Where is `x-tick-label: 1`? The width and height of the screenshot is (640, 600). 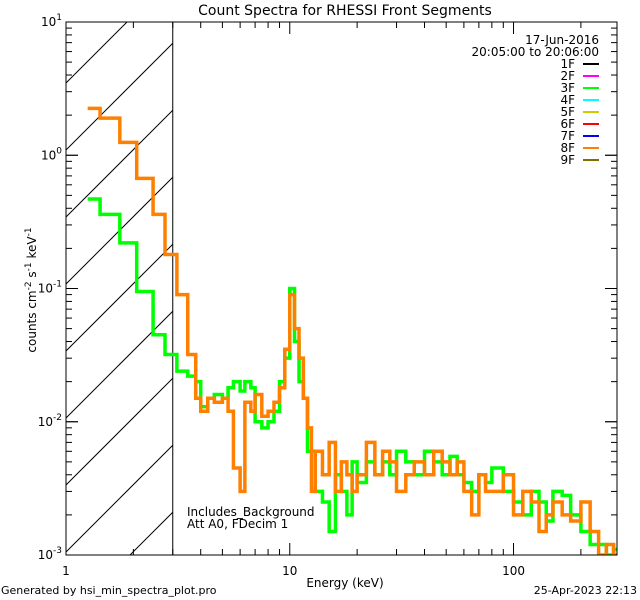
x-tick-label: 1 is located at coordinates (66, 571).